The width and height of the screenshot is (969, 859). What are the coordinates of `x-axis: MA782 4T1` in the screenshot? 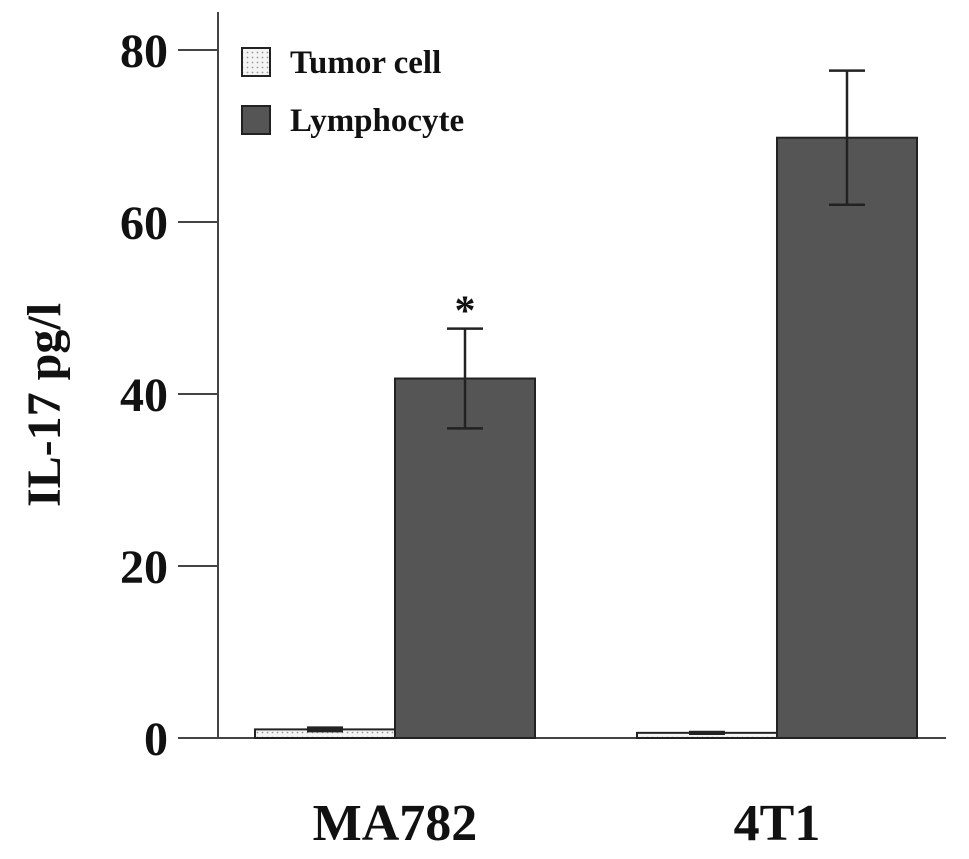 It's located at (582, 794).